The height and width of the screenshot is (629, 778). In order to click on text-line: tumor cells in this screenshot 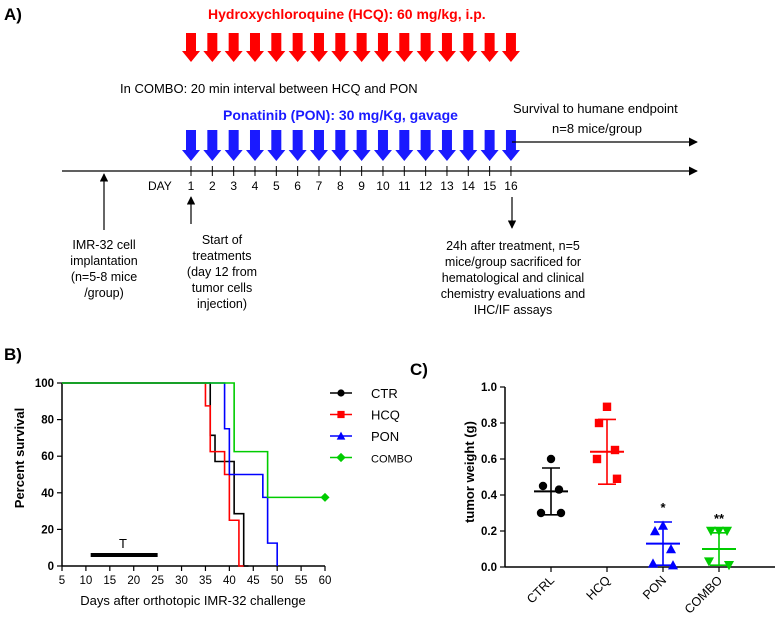, I will do `click(222, 288)`.